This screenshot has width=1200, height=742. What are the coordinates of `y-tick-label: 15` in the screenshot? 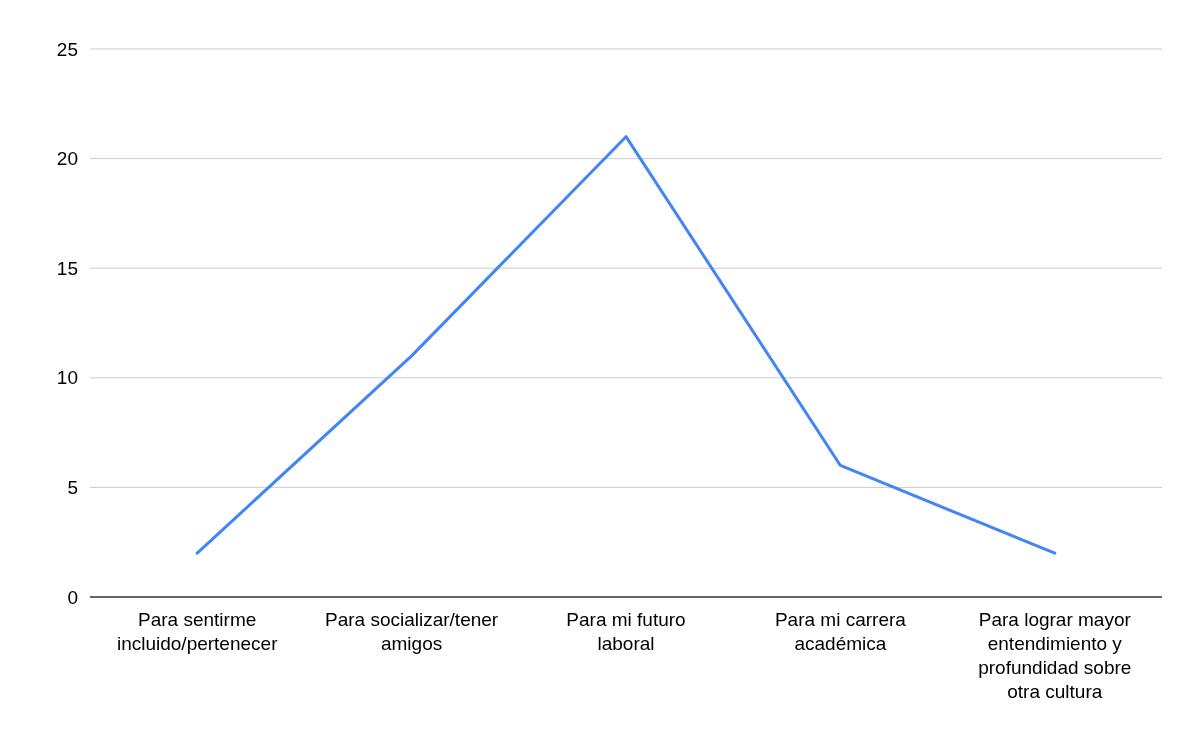 It's located at (67, 268).